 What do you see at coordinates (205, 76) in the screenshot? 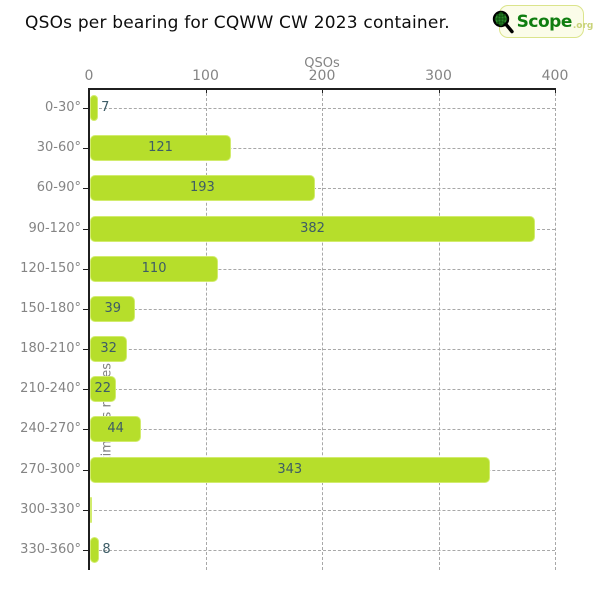
I see `x-tick-label-100: 100` at bounding box center [205, 76].